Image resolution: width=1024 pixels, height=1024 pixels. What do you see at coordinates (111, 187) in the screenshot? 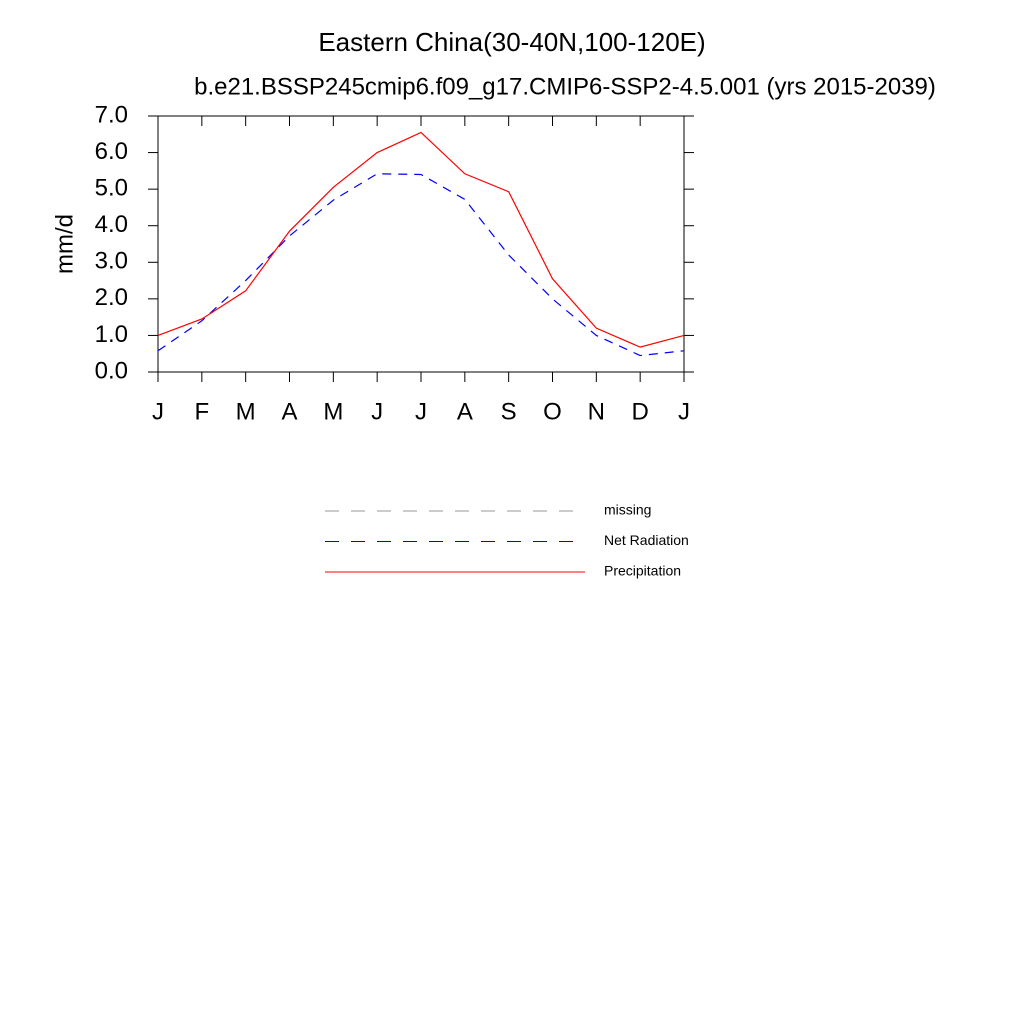
I see `y-tick-label: 5.0` at bounding box center [111, 187].